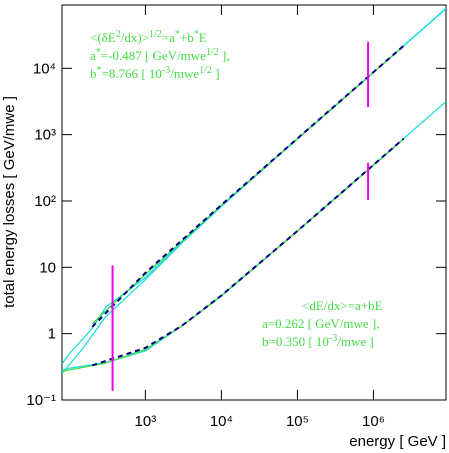  Describe the element at coordinates (168, 37) in the screenshot. I see `annotation-text: =a` at that location.